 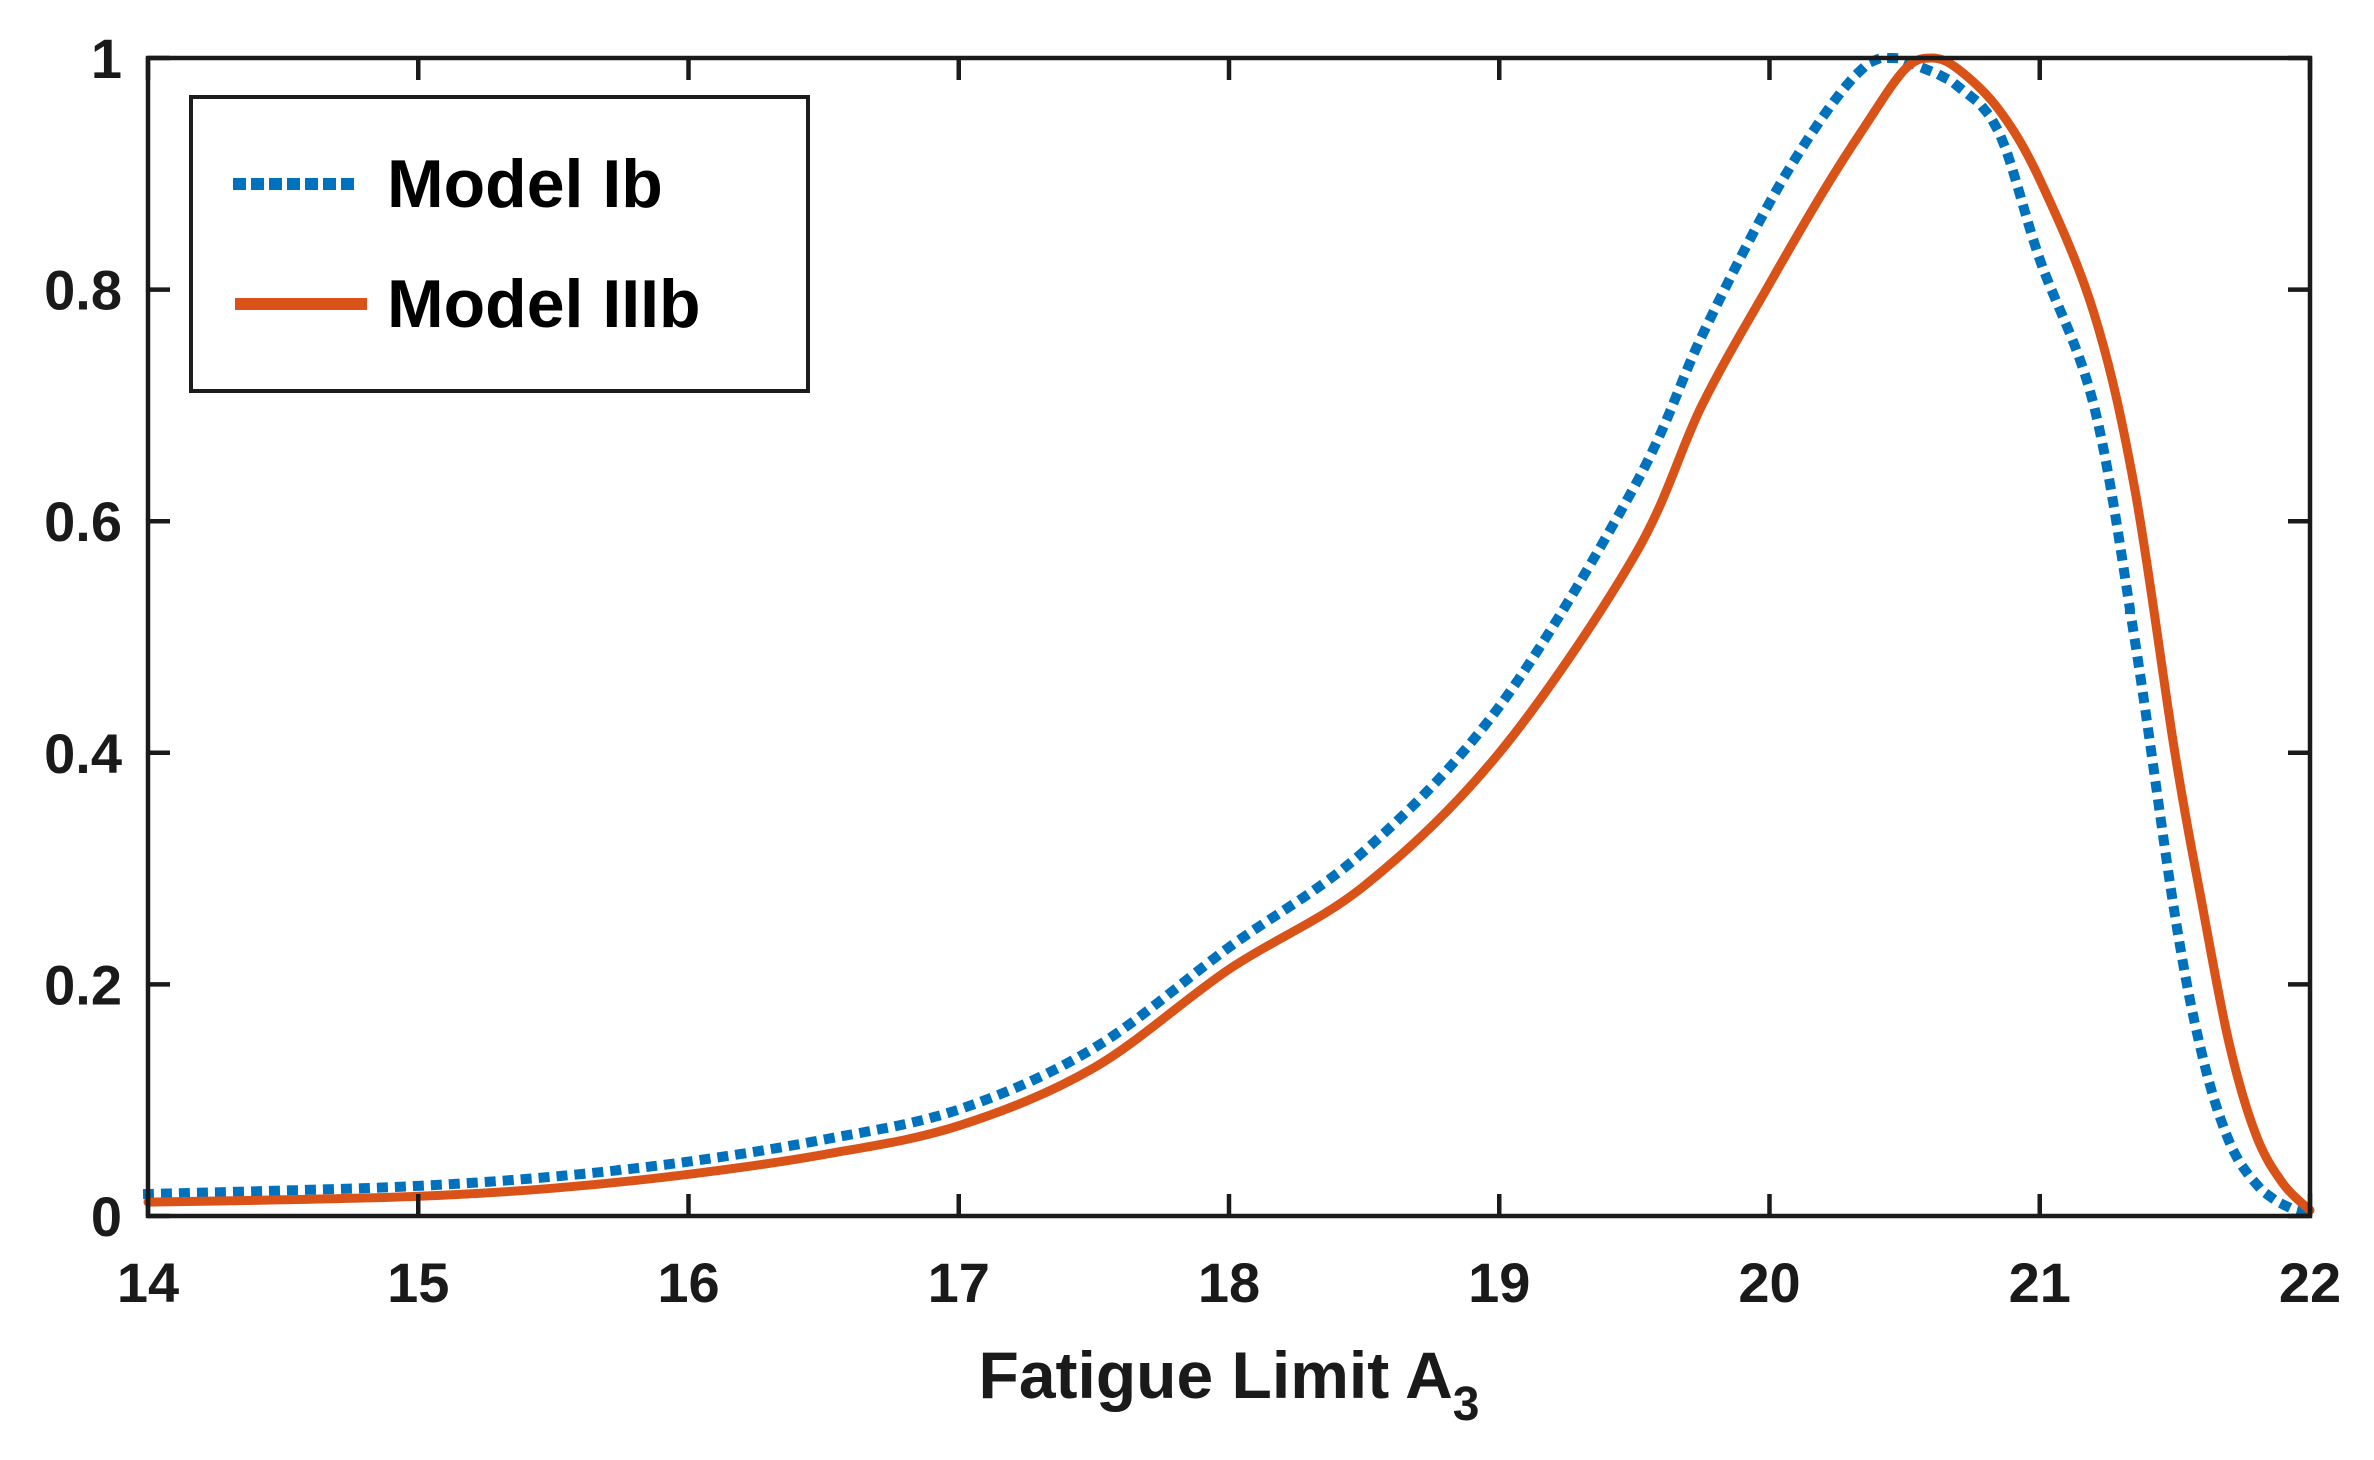 What do you see at coordinates (525, 184) in the screenshot?
I see `legend-label-model-ib: Model Ib` at bounding box center [525, 184].